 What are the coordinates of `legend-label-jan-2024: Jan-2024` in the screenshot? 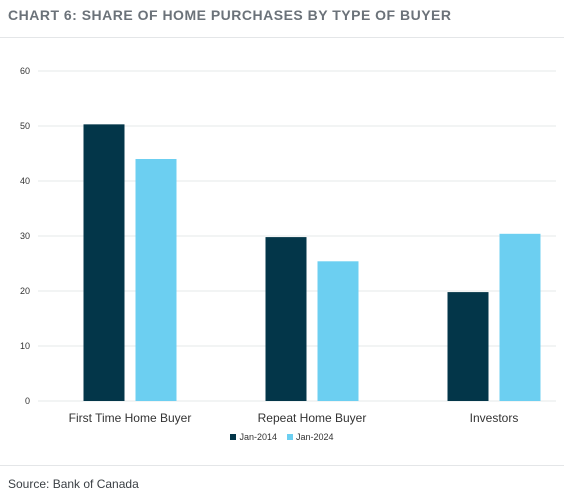 It's located at (315, 437).